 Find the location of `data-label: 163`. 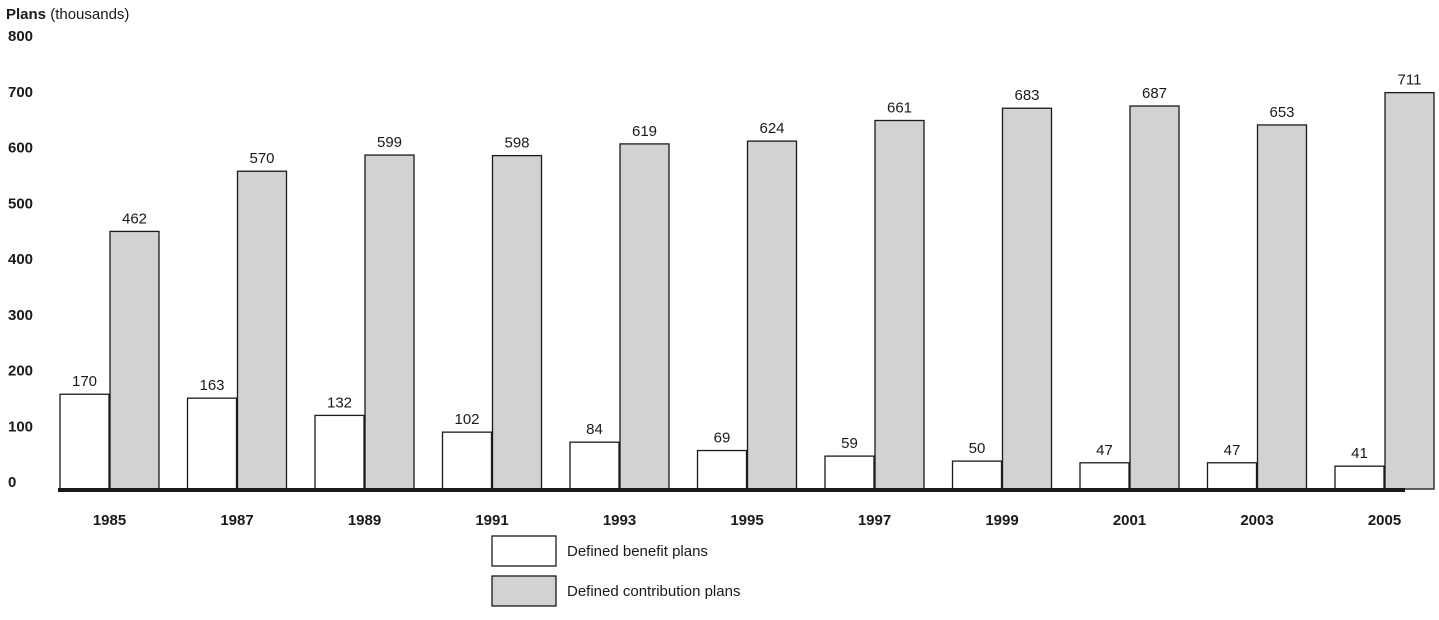

data-label: 163 is located at coordinates (211, 385).